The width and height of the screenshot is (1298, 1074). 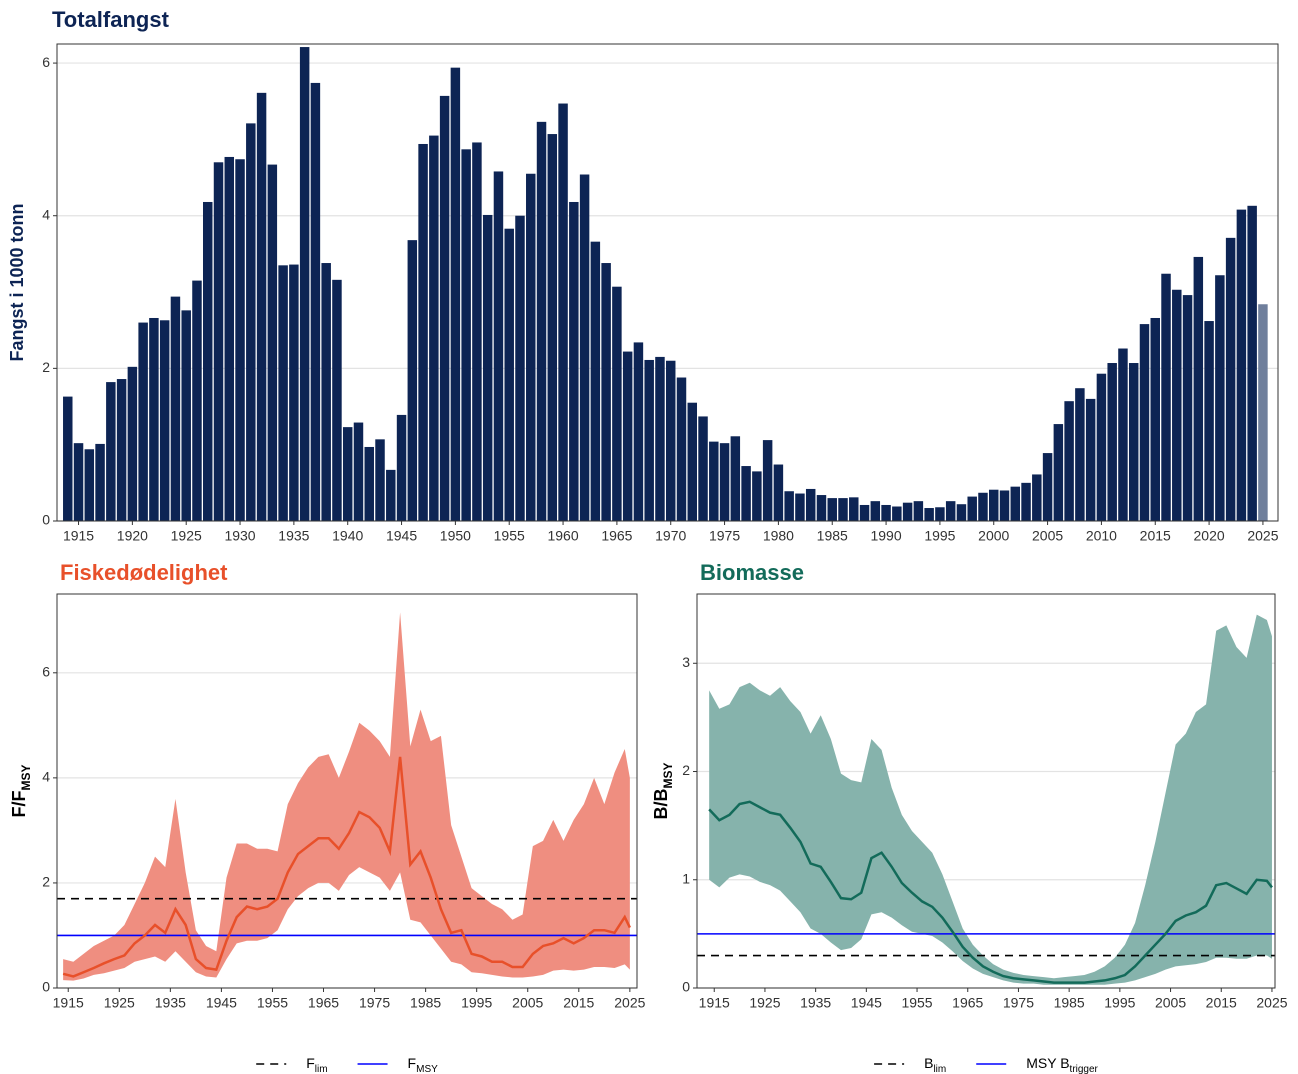 What do you see at coordinates (935, 1064) in the screenshot?
I see `legend-label: Blim` at bounding box center [935, 1064].